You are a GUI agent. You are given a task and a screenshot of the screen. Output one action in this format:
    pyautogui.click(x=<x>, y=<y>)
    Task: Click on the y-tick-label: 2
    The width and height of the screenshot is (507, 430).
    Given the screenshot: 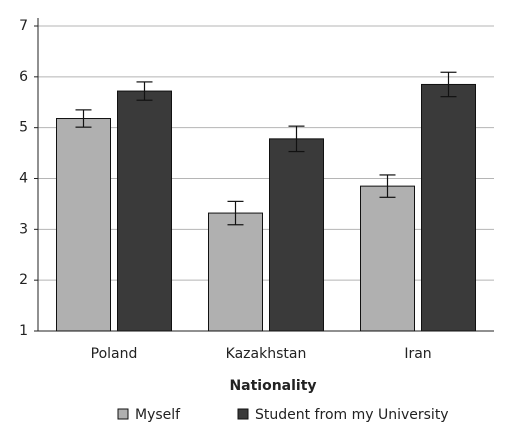 What is the action you would take?
    pyautogui.click(x=23, y=280)
    